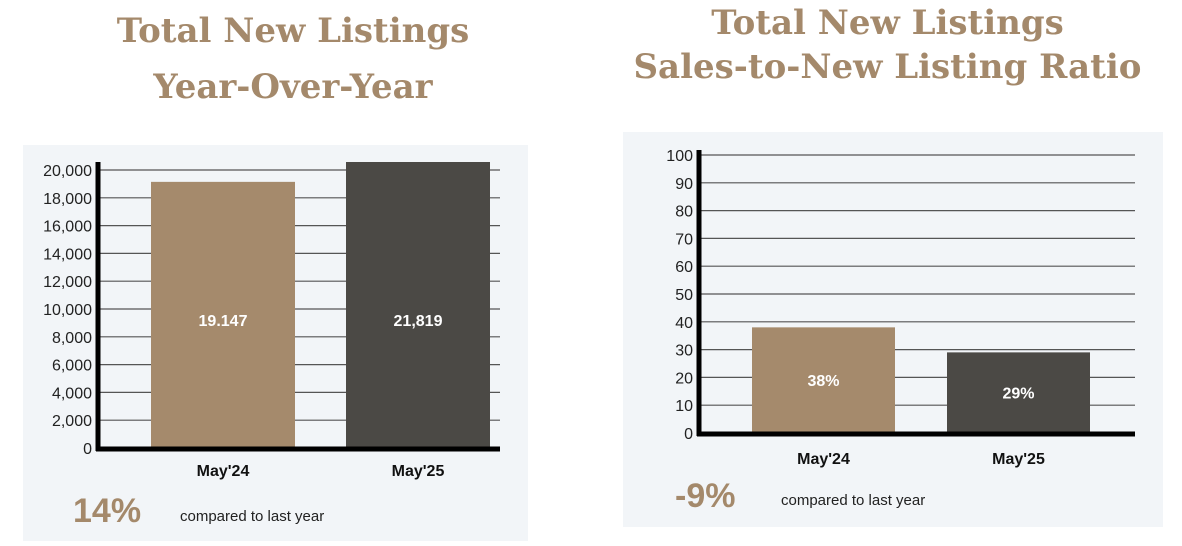 Image resolution: width=1182 pixels, height=546 pixels. Describe the element at coordinates (67, 227) in the screenshot. I see `chart1-ytick-label: 16,000` at that location.